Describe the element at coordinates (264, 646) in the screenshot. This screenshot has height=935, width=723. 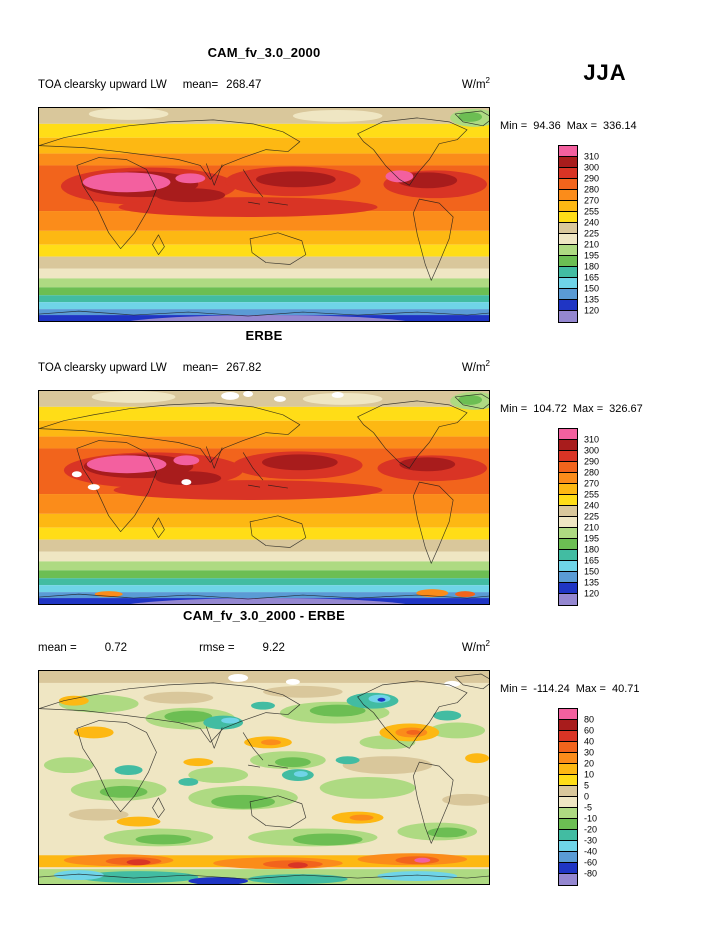
I see `stats-row-diff: mean = 0.72 rmse = 9.22 W/m2` at that location.